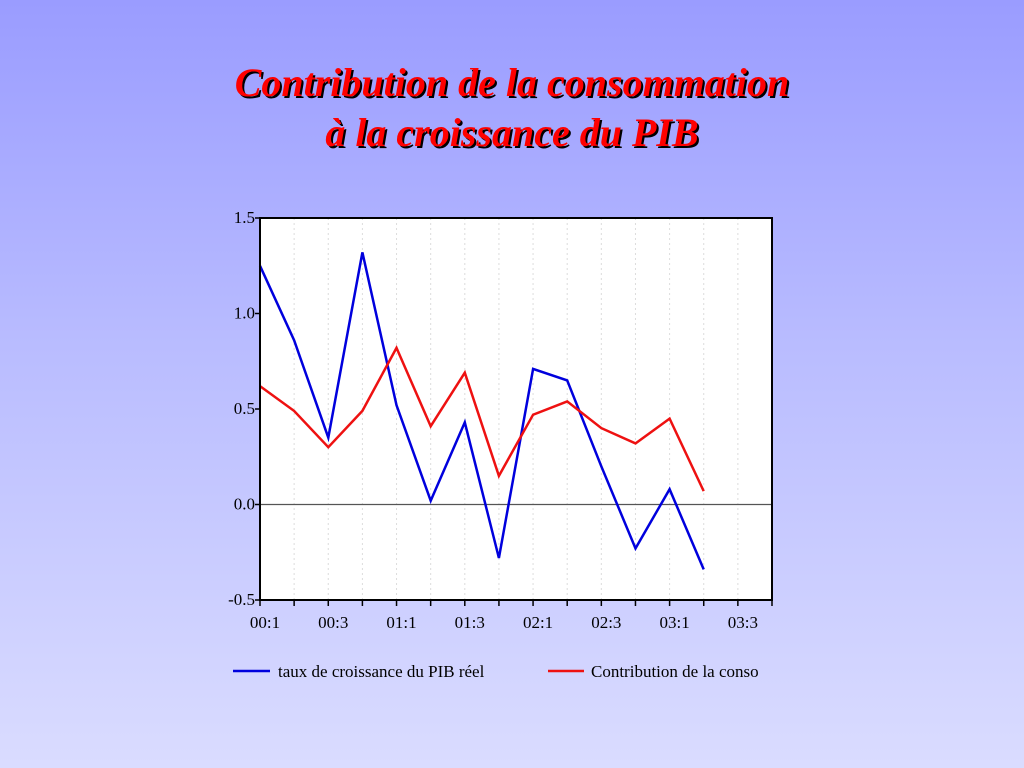  I want to click on chart-title-line-1: Contribution de la consommation, so click(512, 82).